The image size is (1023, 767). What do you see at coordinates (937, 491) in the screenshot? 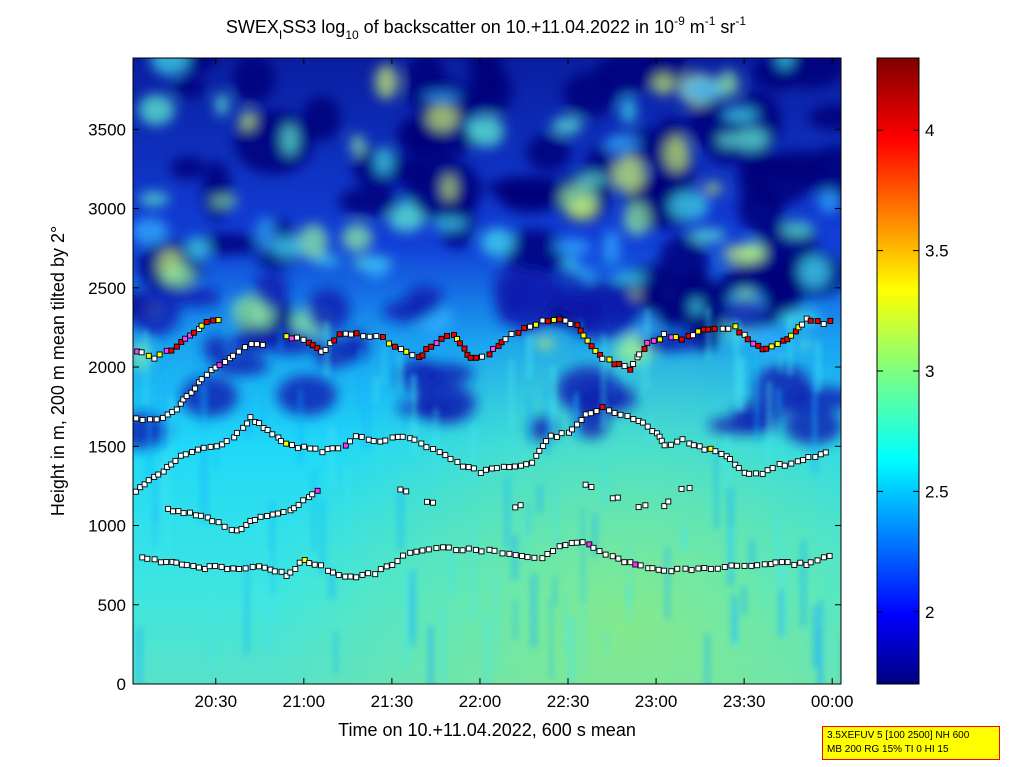
I see `colorbar-tick-label: 2.5` at bounding box center [937, 491].